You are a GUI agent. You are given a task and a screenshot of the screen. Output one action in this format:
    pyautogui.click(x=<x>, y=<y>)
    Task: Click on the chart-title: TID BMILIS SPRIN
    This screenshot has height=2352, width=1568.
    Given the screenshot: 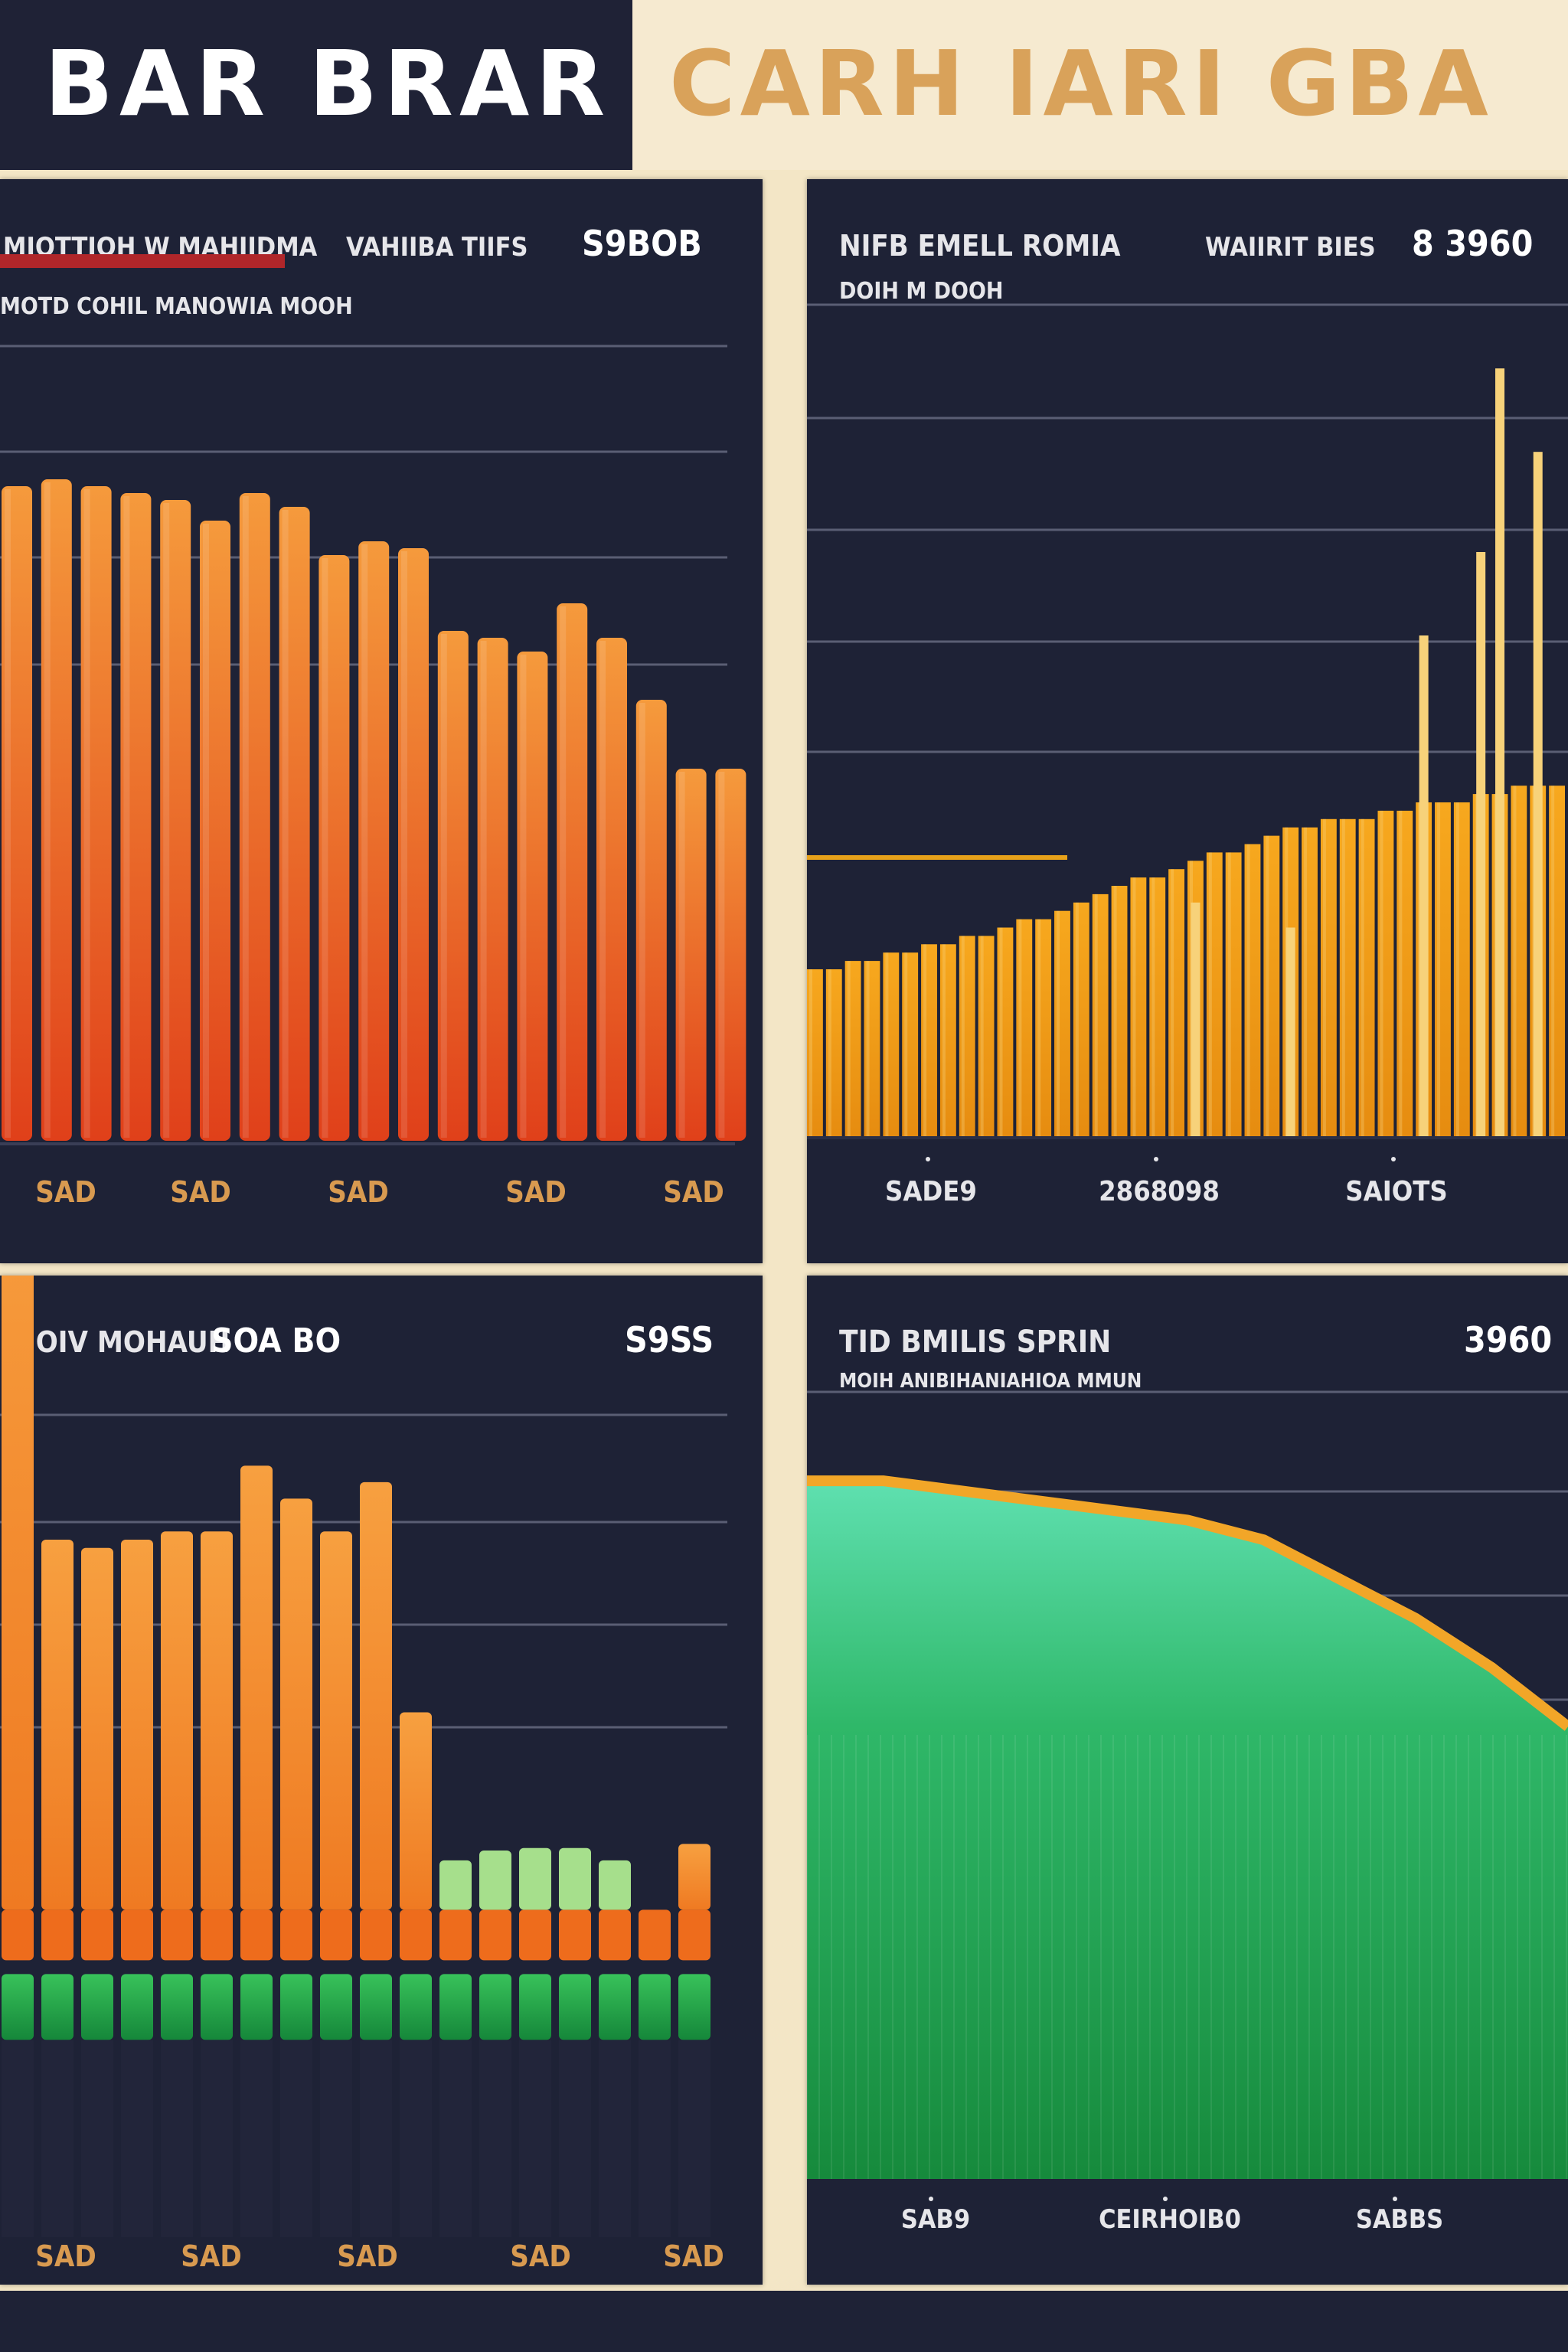 What is the action you would take?
    pyautogui.click(x=975, y=1342)
    